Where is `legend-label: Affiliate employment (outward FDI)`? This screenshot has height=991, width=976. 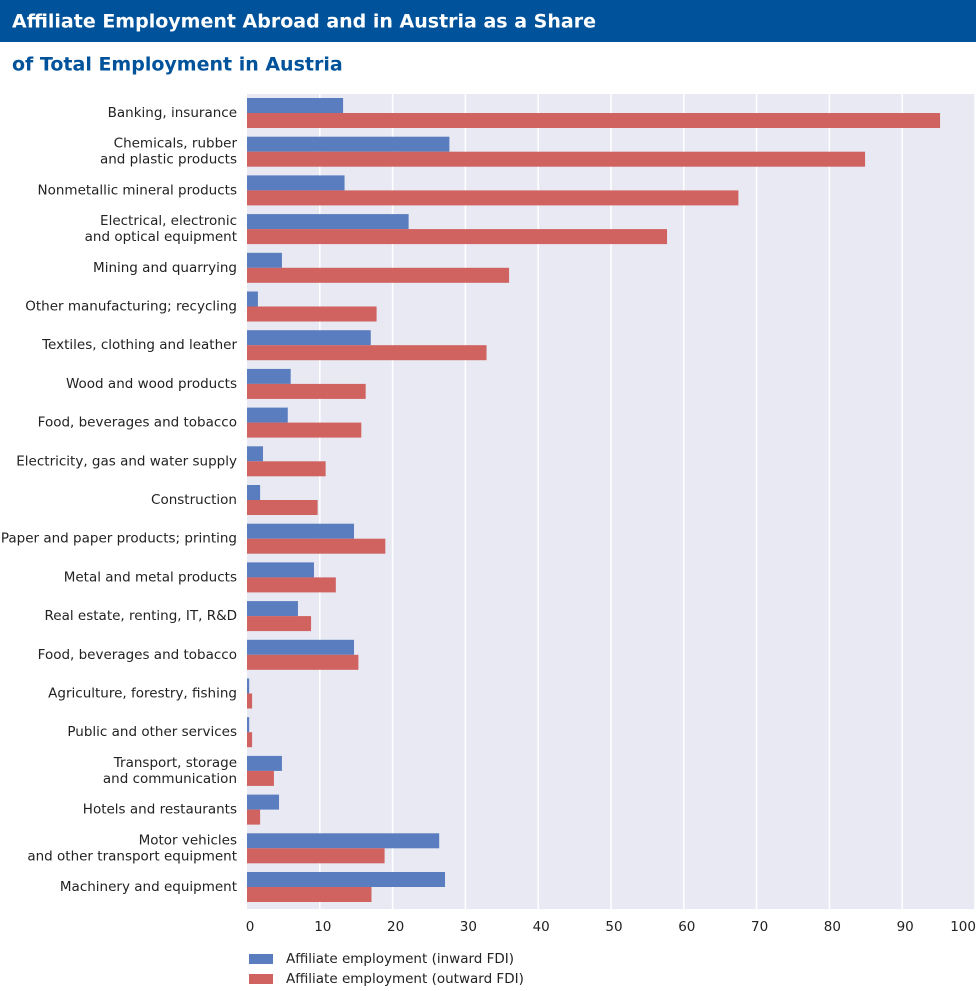 legend-label: Affiliate employment (outward FDI) is located at coordinates (405, 979).